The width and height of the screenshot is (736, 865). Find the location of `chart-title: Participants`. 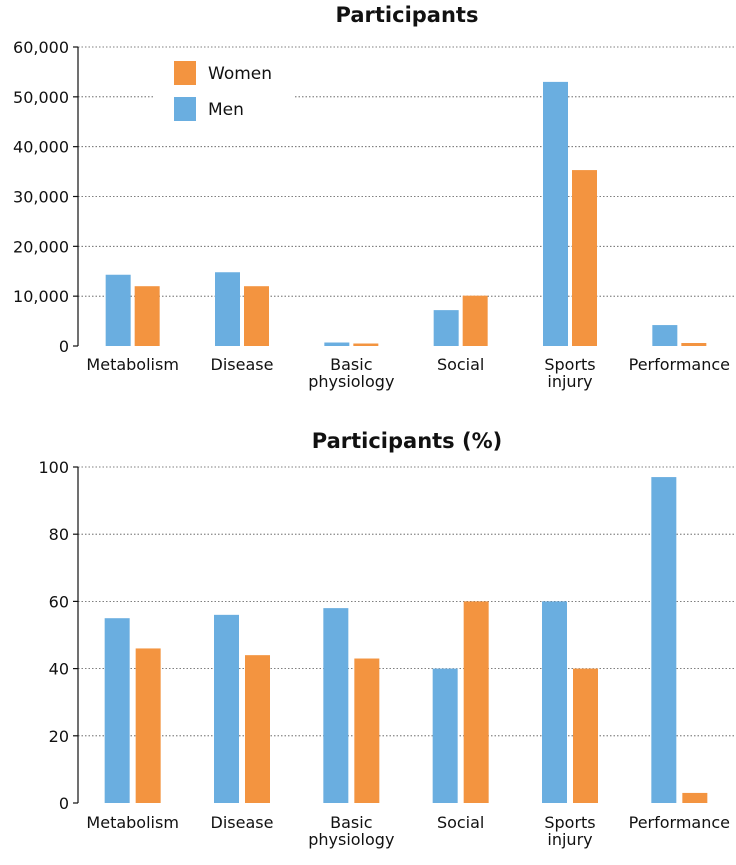

chart-title: Participants is located at coordinates (407, 15).